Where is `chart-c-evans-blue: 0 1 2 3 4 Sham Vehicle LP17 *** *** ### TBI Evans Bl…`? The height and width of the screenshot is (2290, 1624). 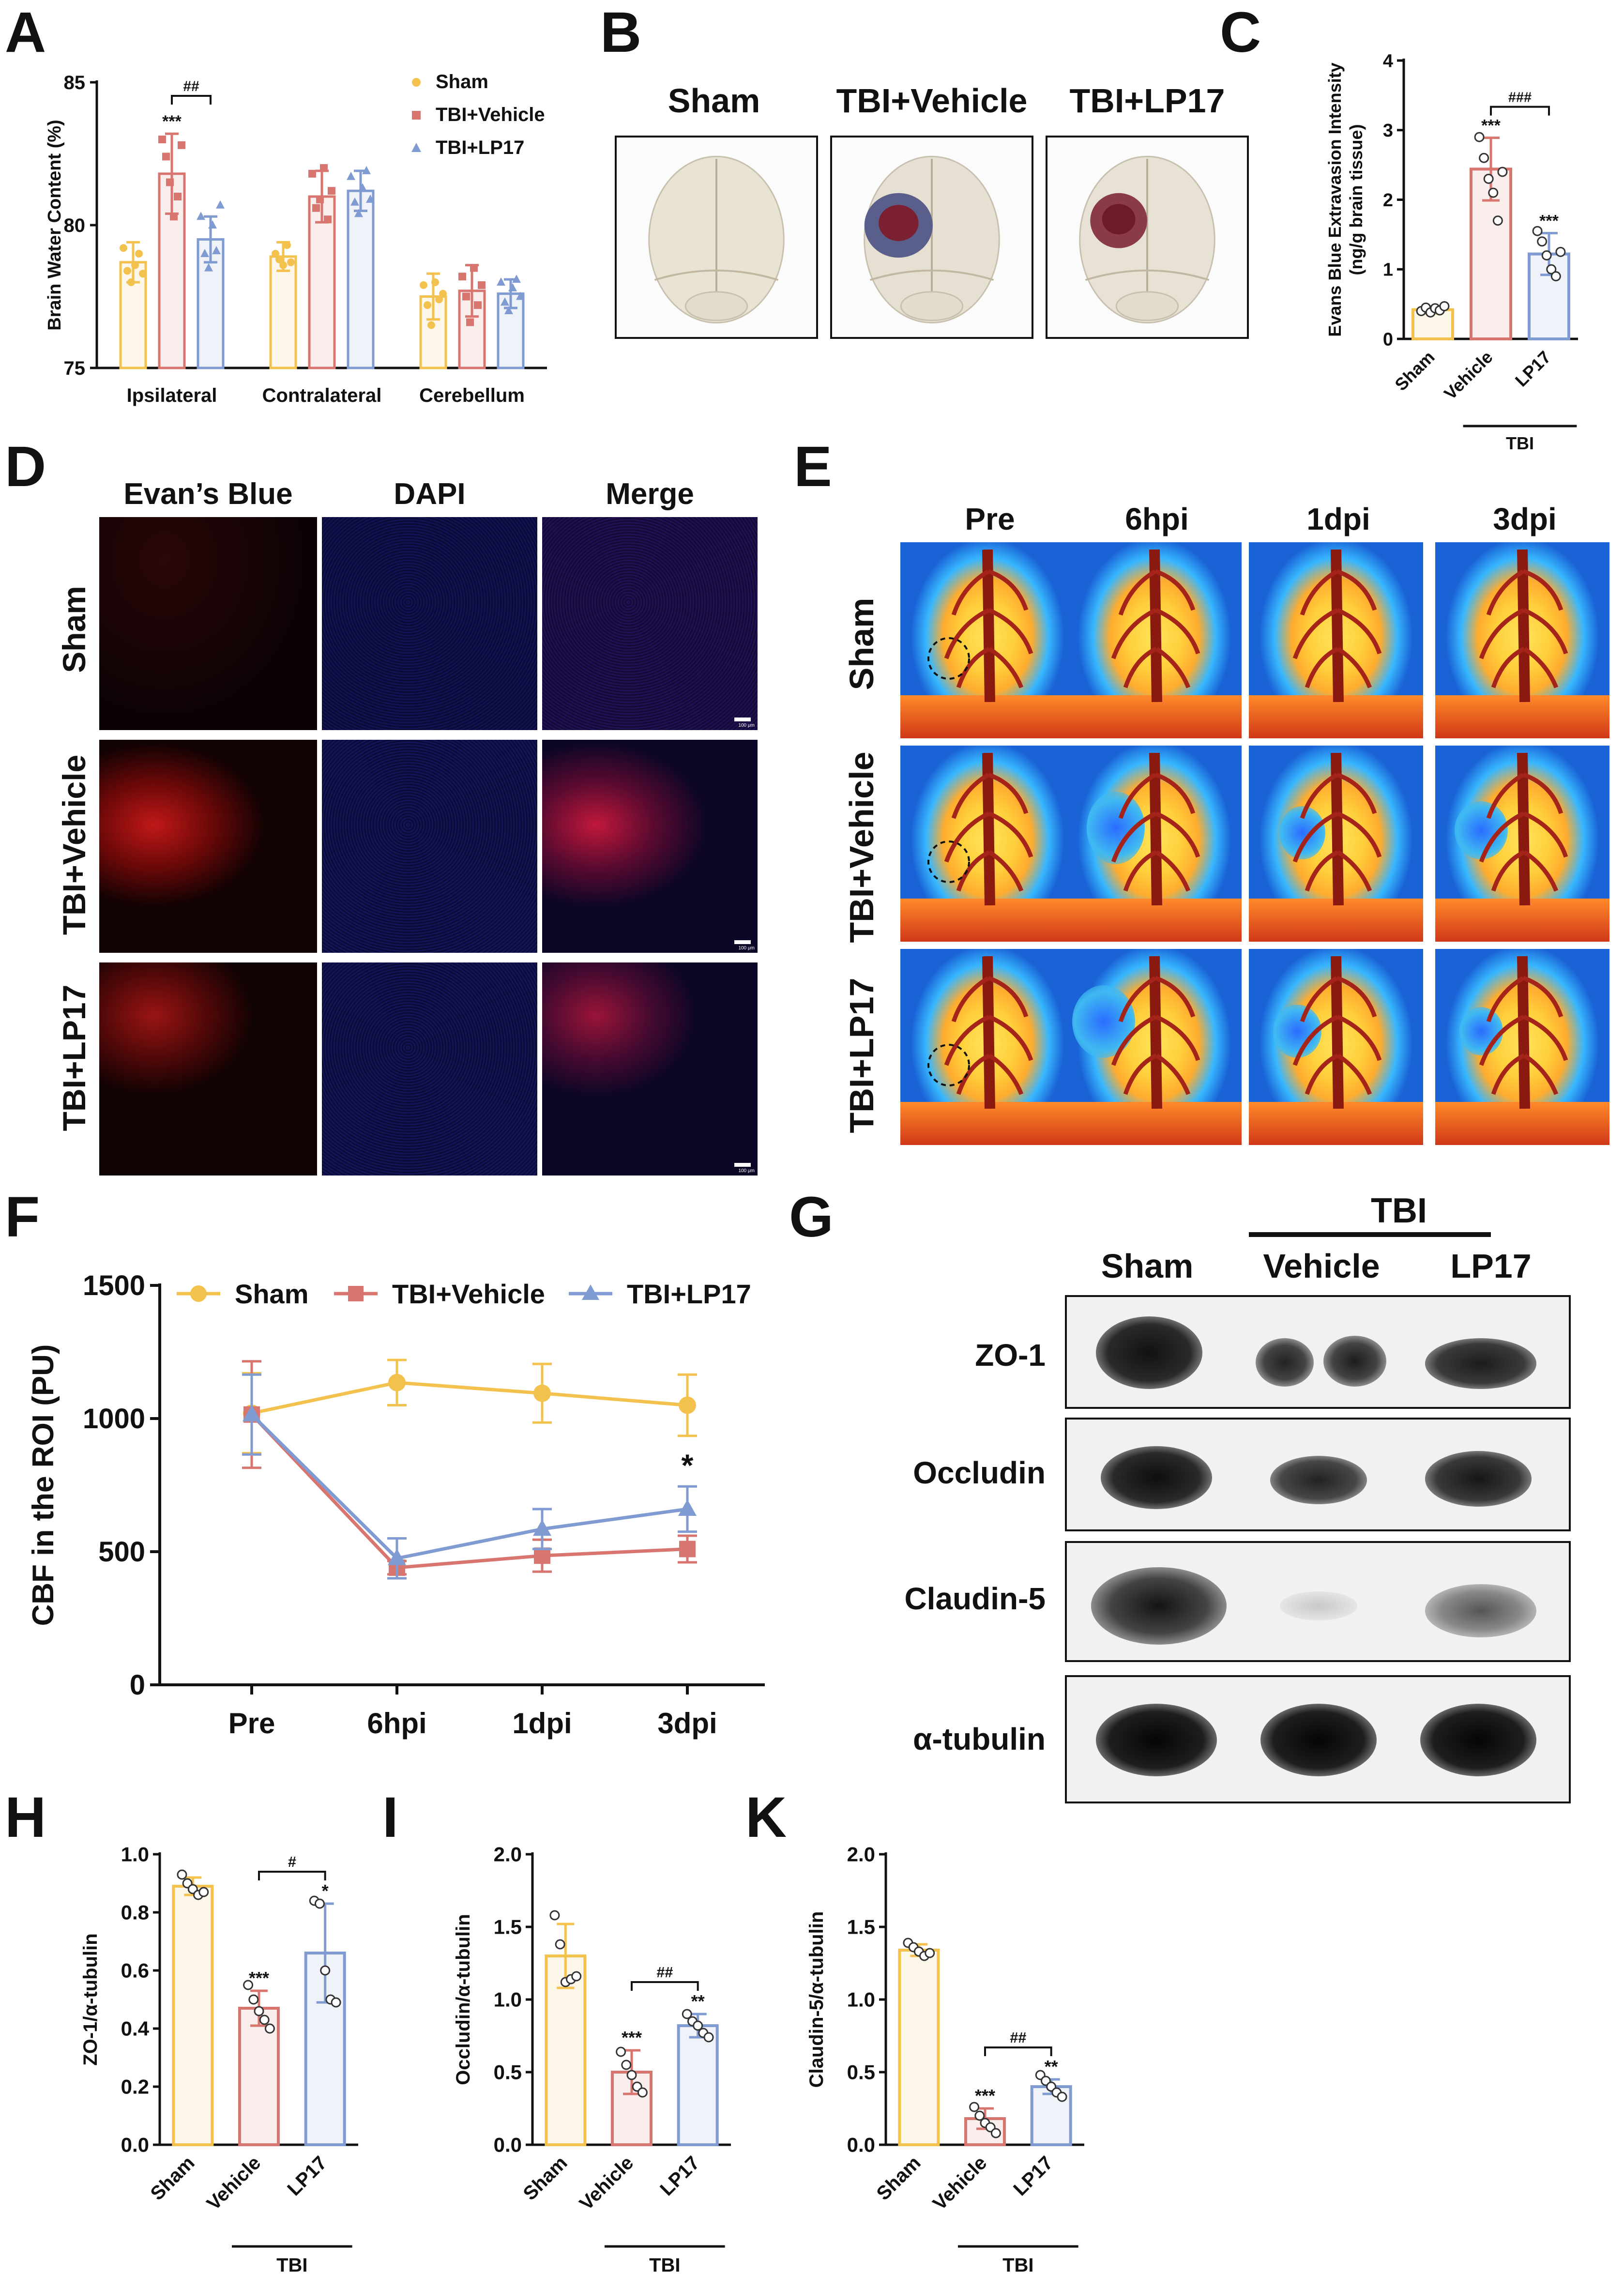 chart-c-evans-blue: 0 1 2 3 4 Sham Vehicle LP17 *** *** ### TBI Evans Bl… is located at coordinates (1451, 252).